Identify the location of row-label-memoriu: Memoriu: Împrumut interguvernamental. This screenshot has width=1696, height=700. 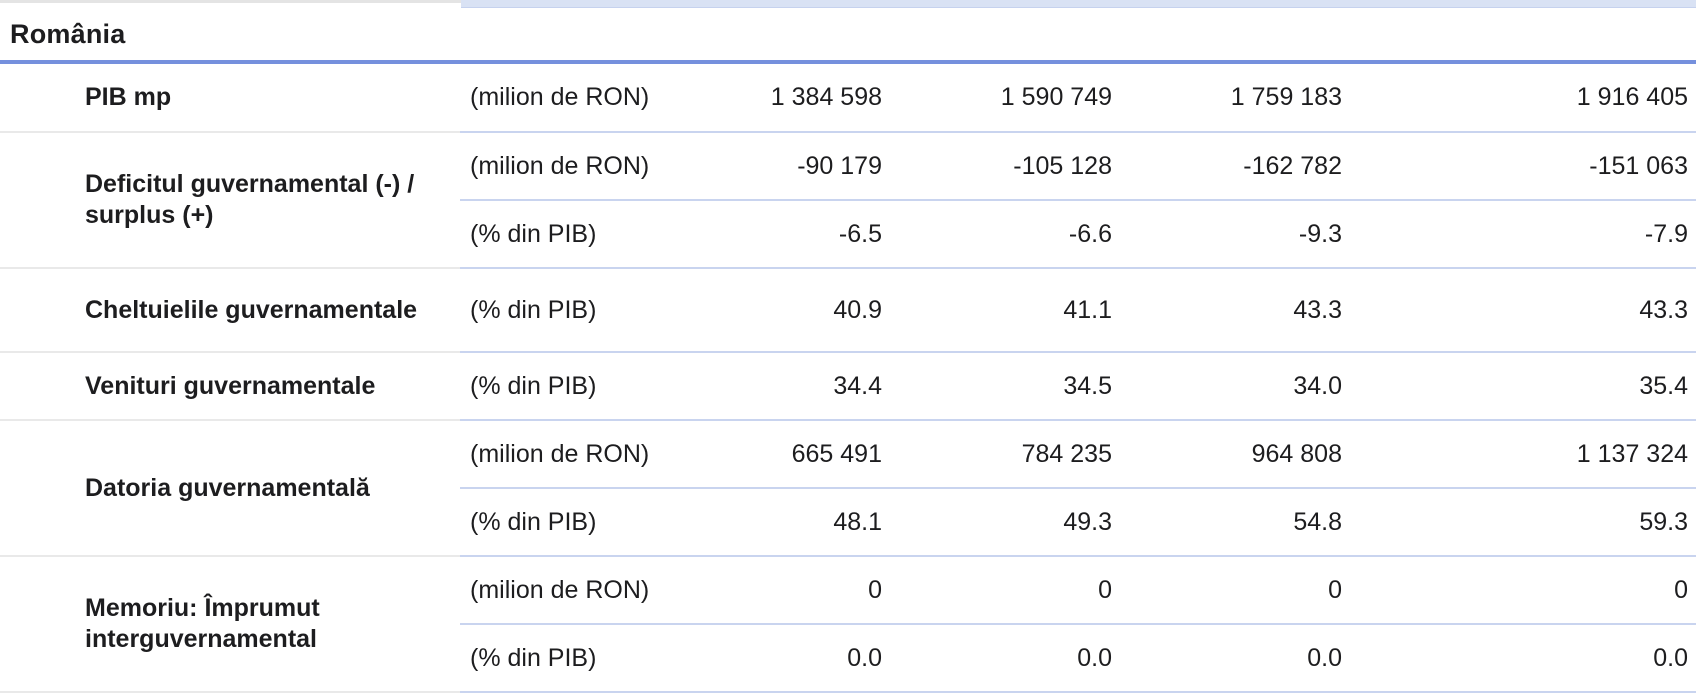
(230, 624).